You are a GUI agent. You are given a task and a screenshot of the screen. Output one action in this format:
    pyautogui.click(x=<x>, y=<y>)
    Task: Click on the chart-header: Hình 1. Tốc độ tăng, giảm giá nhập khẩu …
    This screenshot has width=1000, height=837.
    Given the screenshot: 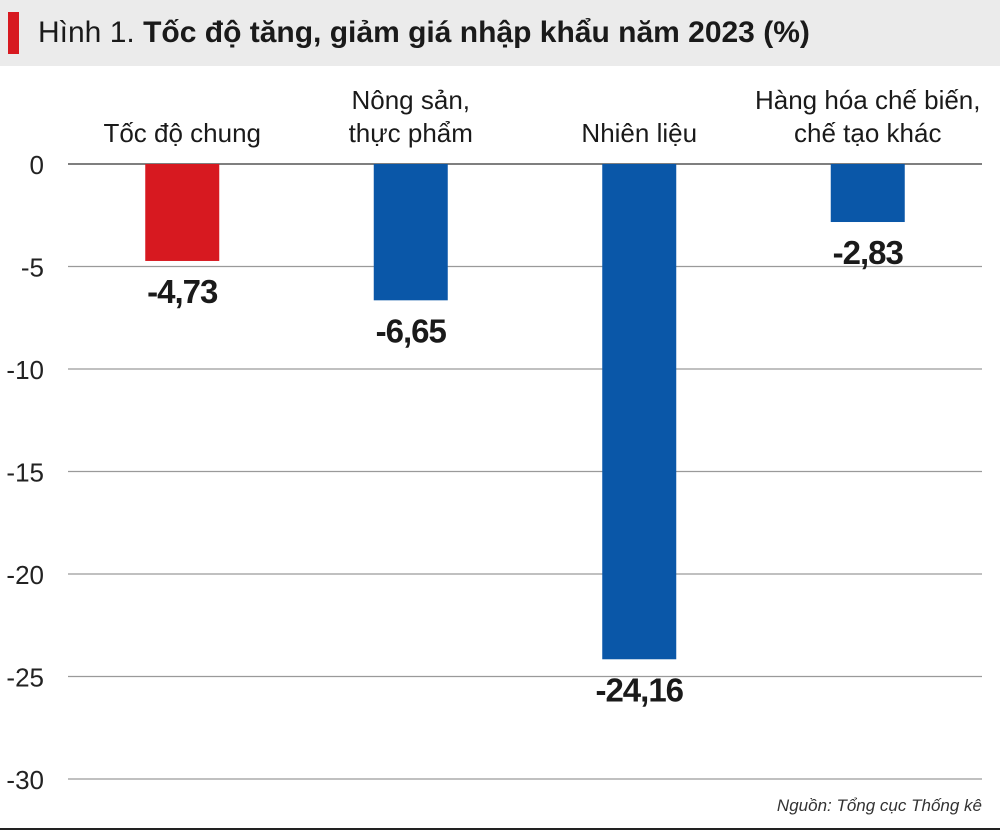 What is the action you would take?
    pyautogui.click(x=500, y=33)
    